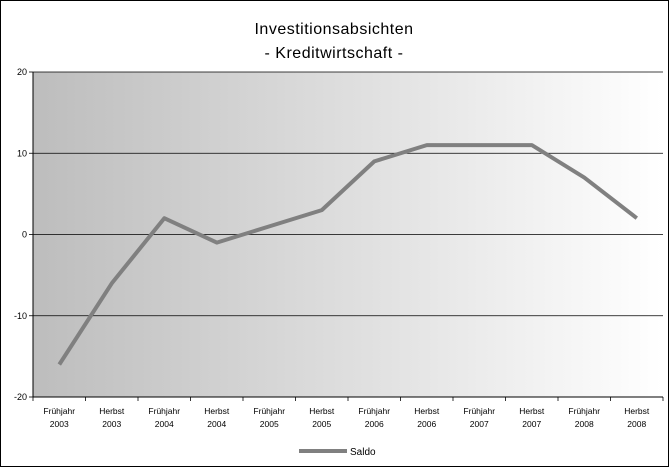 The image size is (669, 467). Describe the element at coordinates (20, 397) in the screenshot. I see `y-tick-label: -20` at that location.